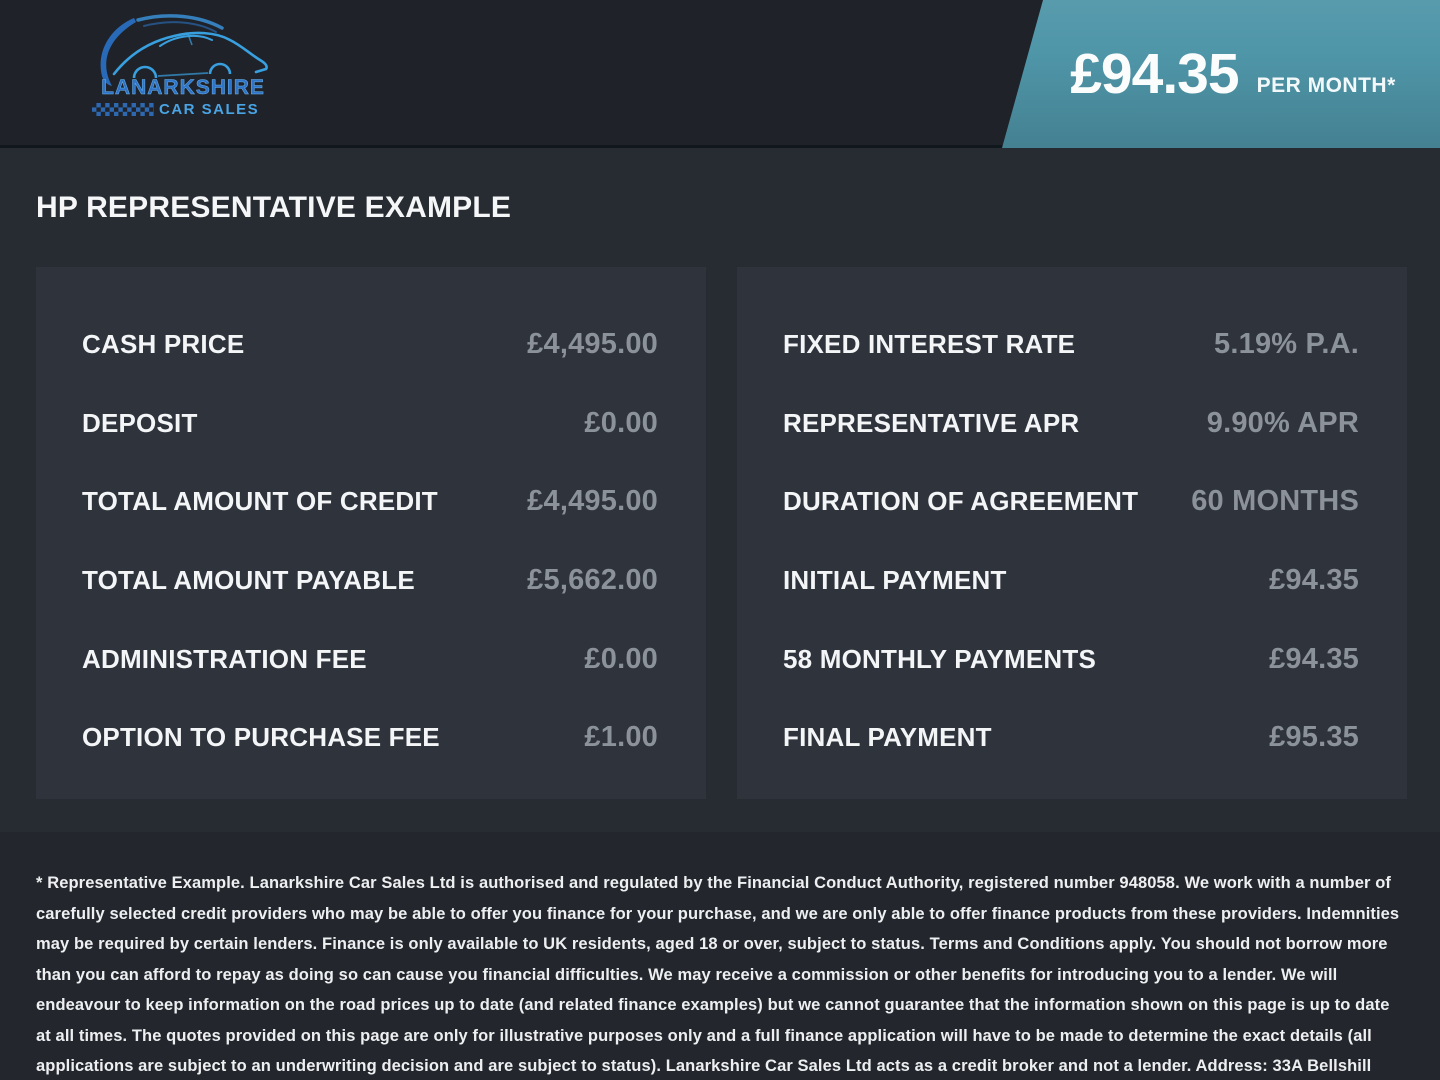  I want to click on logo-name-text: LANARKSHIRE, so click(183, 88).